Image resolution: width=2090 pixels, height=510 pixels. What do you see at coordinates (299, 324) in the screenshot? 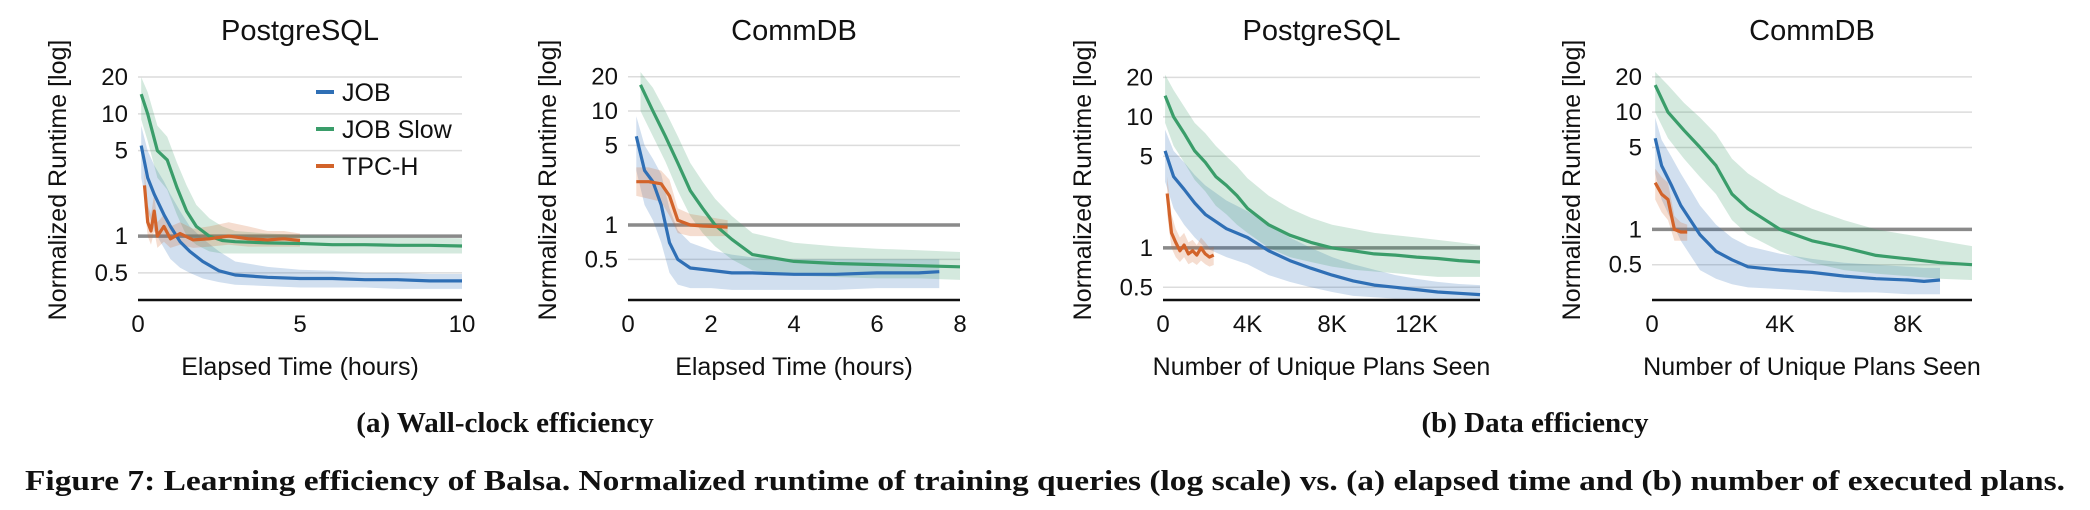
I see `x-tick-label: 5` at bounding box center [299, 324].